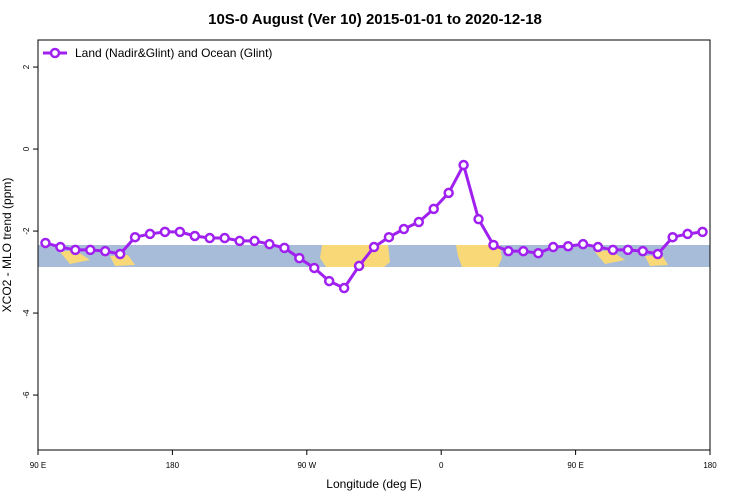 This screenshot has height=500, width=750. Describe the element at coordinates (7, 245) in the screenshot. I see `y-axis-label: XCO2 - MLO trend (ppm)` at that location.